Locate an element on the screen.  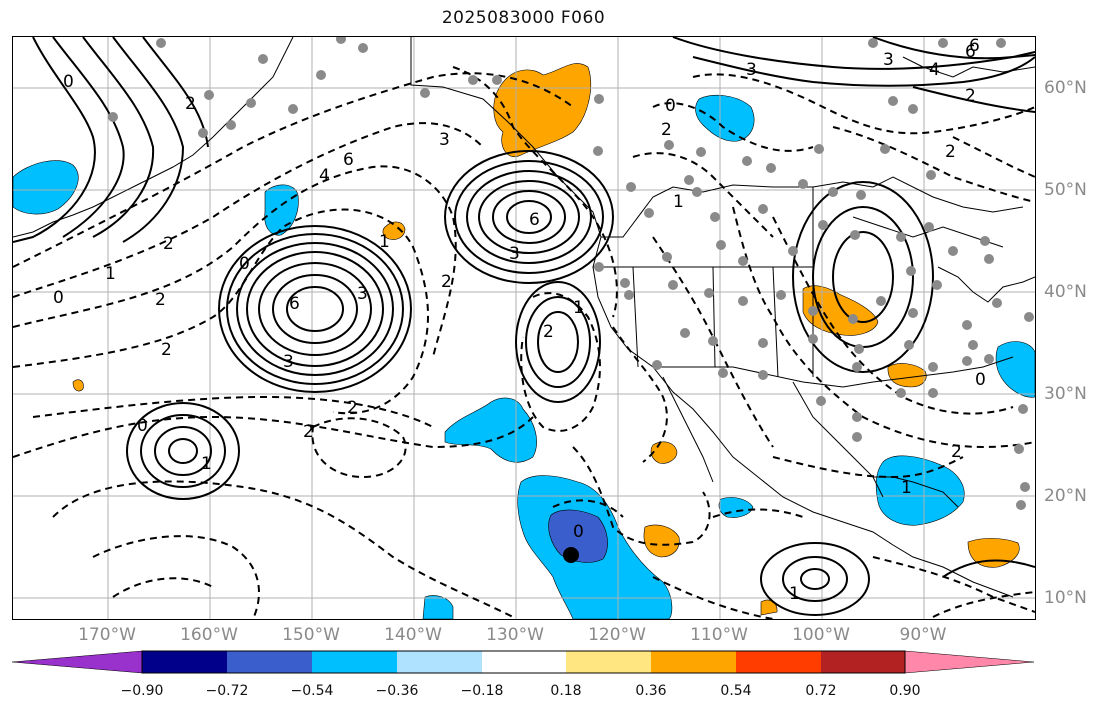
shade-darkblue-central is located at coordinates (578, 536).